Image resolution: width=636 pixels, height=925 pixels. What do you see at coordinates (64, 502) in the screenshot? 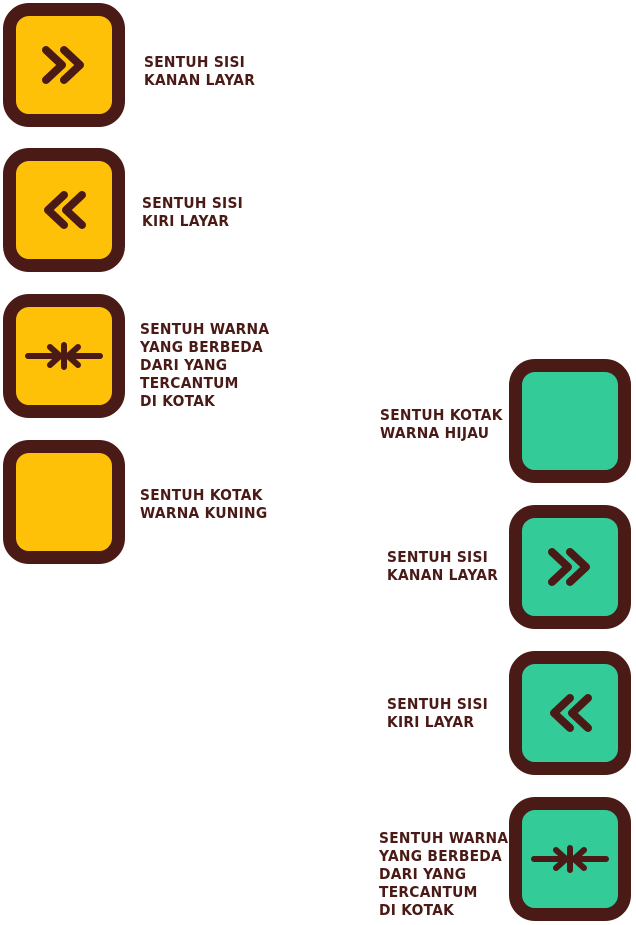
I see `yellow-box-tile` at bounding box center [64, 502].